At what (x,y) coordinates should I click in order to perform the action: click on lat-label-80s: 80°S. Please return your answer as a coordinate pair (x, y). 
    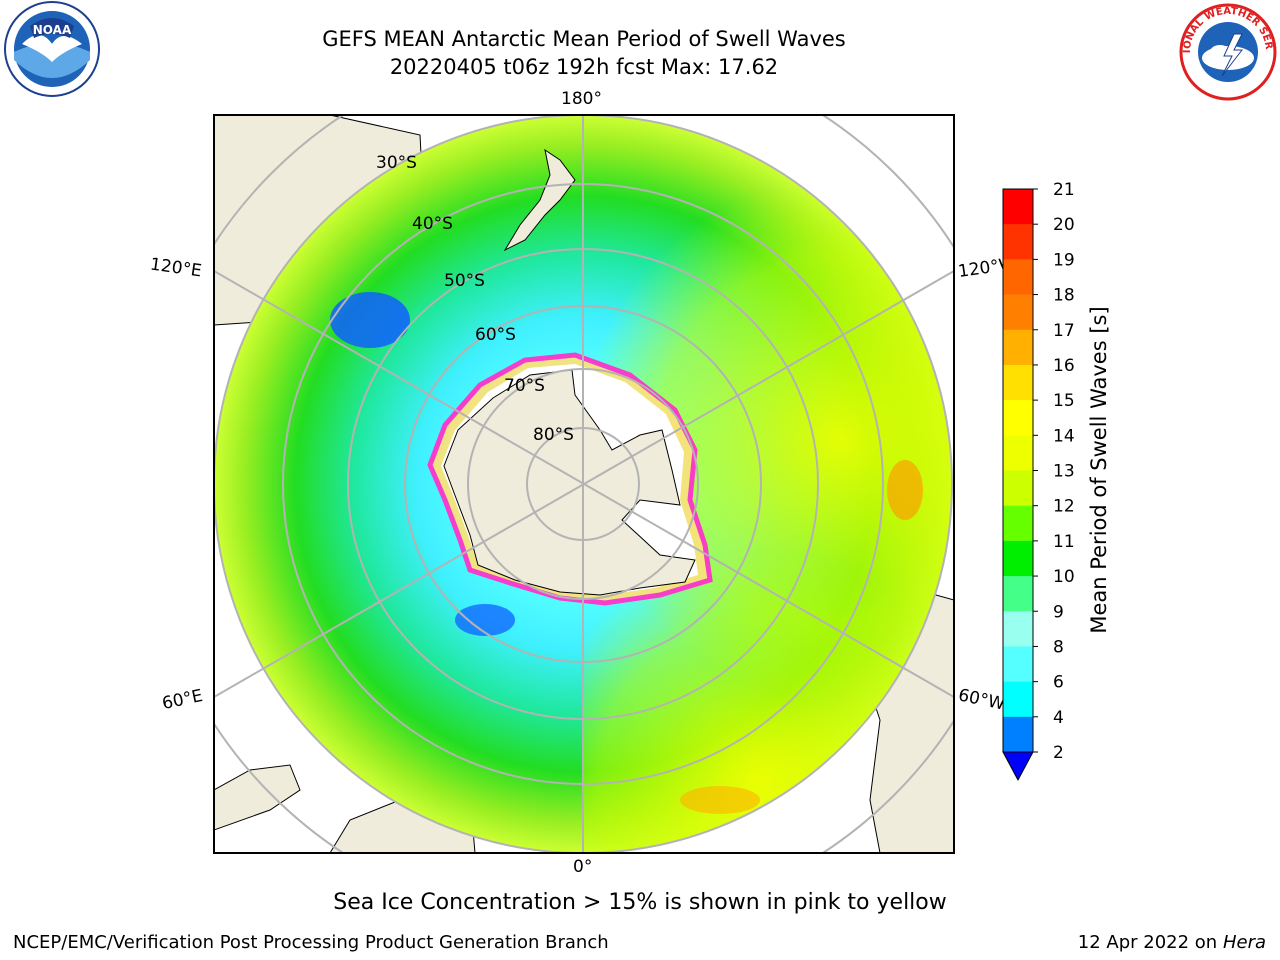
    Looking at the image, I should click on (553, 435).